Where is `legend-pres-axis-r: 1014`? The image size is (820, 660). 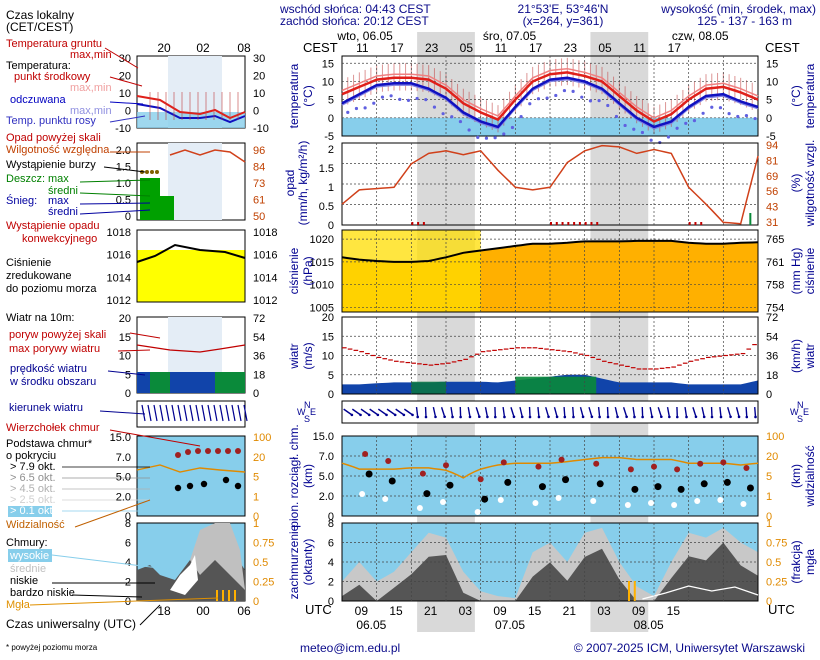 legend-pres-axis-r: 1014 is located at coordinates (265, 278).